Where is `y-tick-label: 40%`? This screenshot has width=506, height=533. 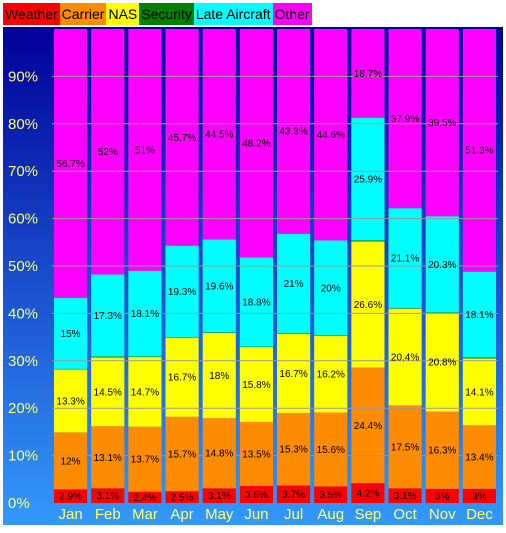 y-tick-label: 40% is located at coordinates (23, 313).